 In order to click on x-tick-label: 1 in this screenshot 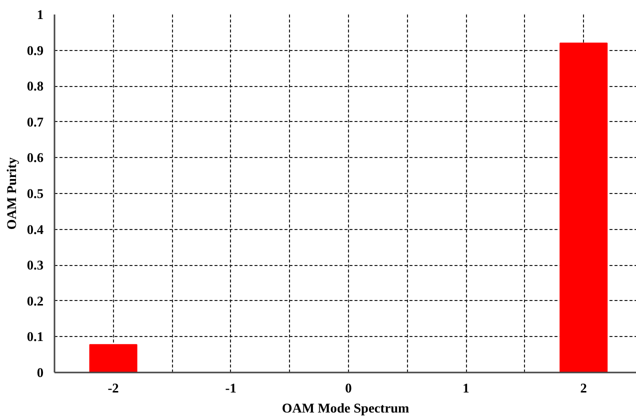, I will do `click(466, 388)`.